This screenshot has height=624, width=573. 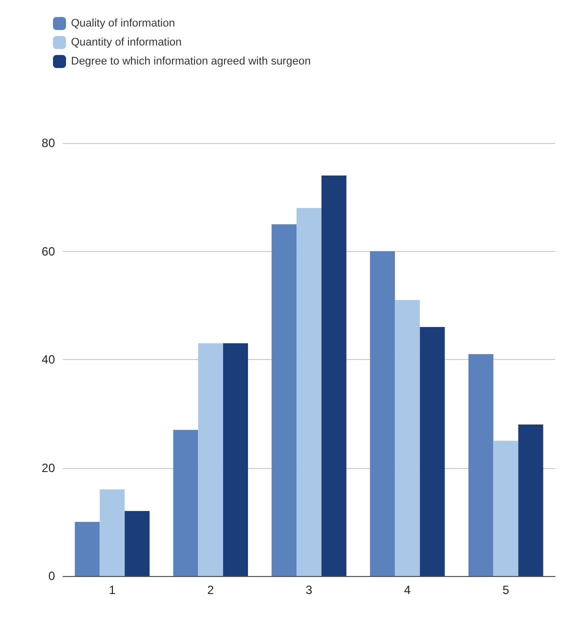 I want to click on x-tick-label: 2, so click(x=210, y=590).